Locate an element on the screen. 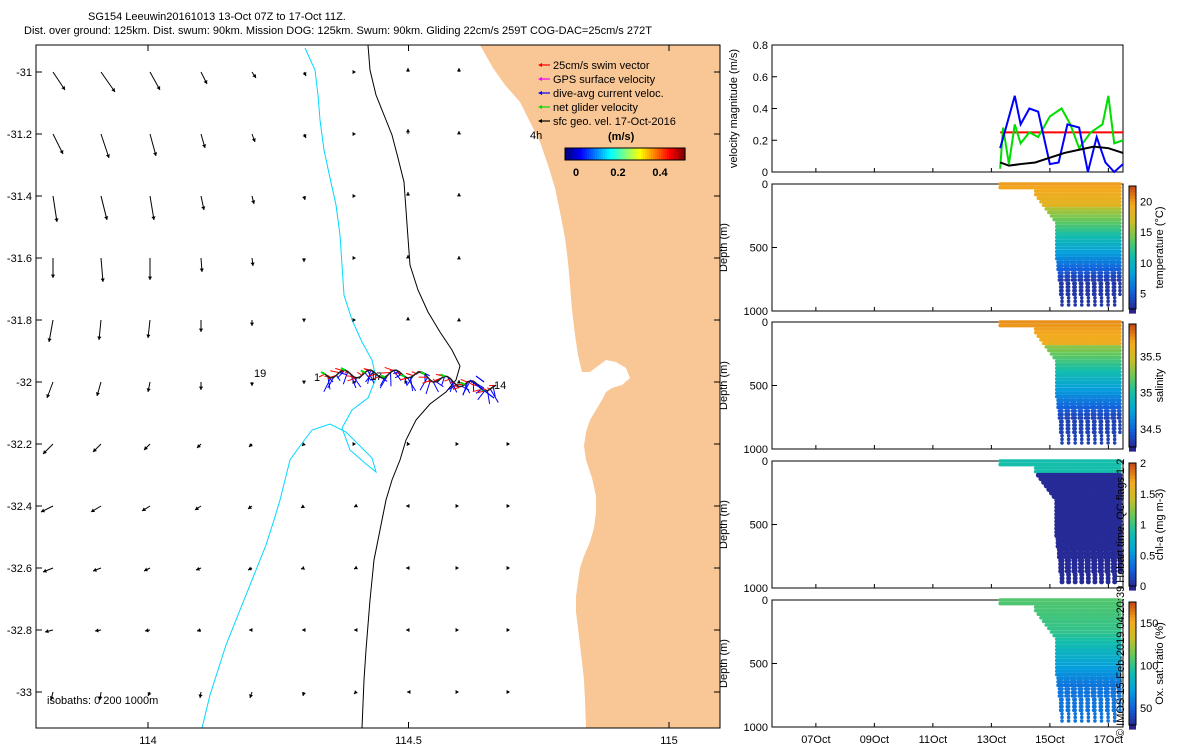 This screenshot has height=750, width=1200. lon-tick-label: 115 is located at coordinates (669, 741).